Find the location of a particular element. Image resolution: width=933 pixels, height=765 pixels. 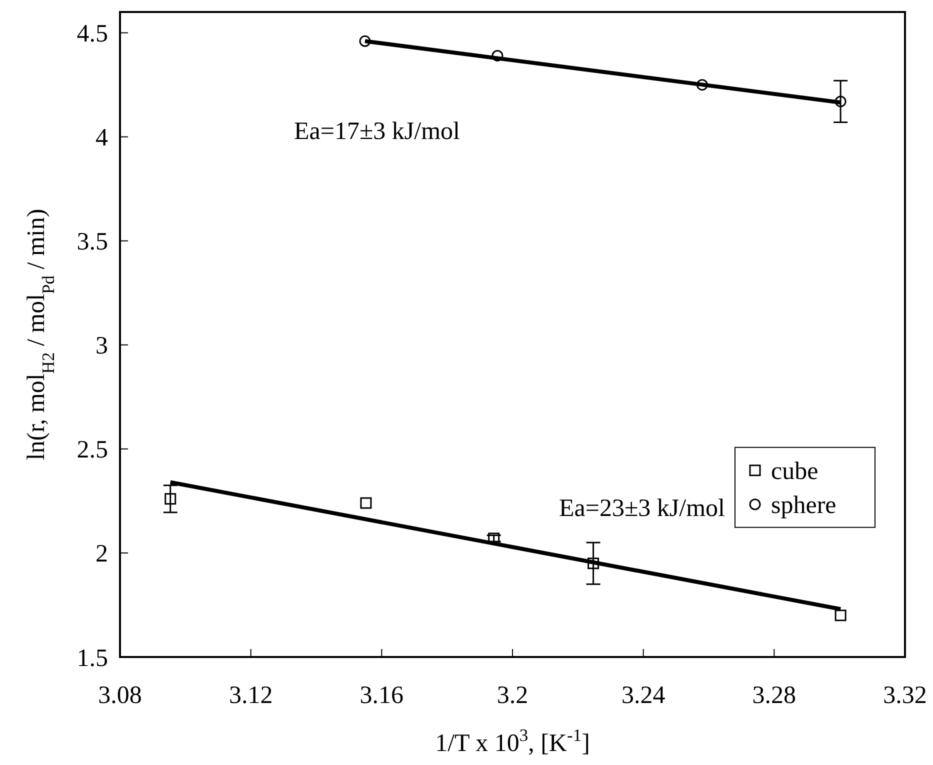

y-tick-label: 1.5 is located at coordinates (92, 658).